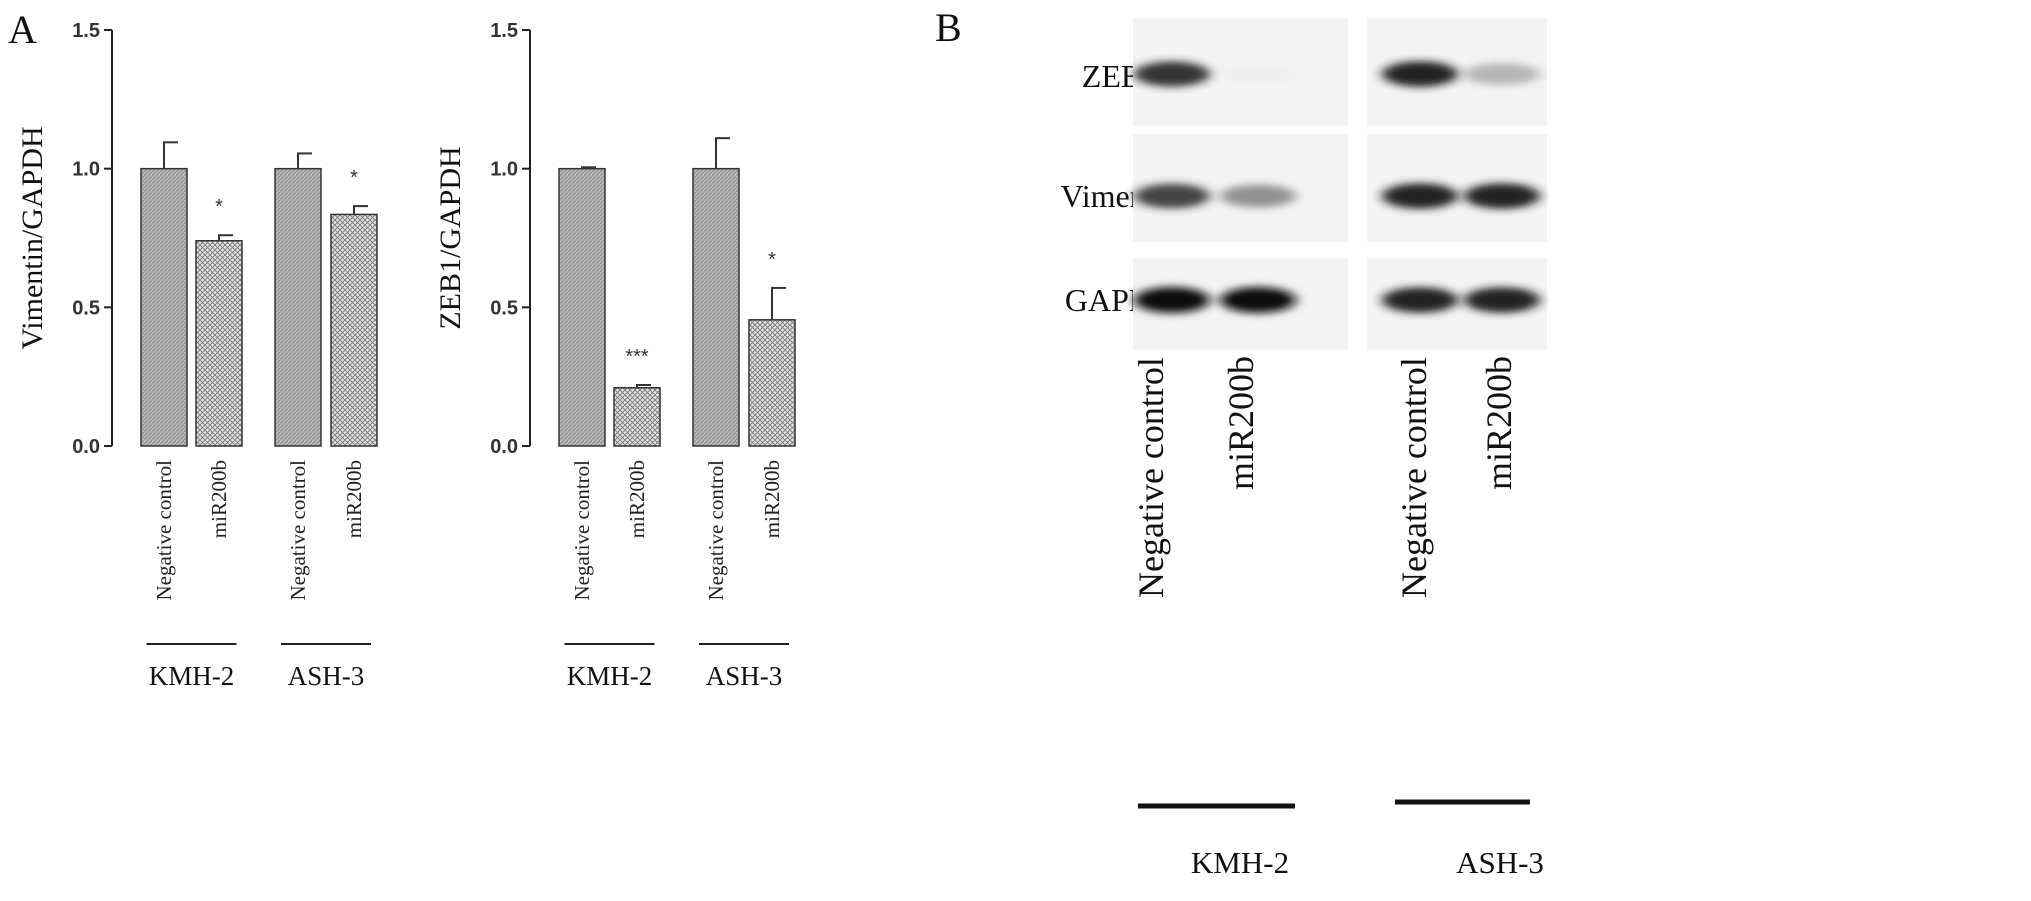 This screenshot has width=2031, height=901. Describe the element at coordinates (1500, 862) in the screenshot. I see `blot-group-label-ash3: ASH-3` at that location.